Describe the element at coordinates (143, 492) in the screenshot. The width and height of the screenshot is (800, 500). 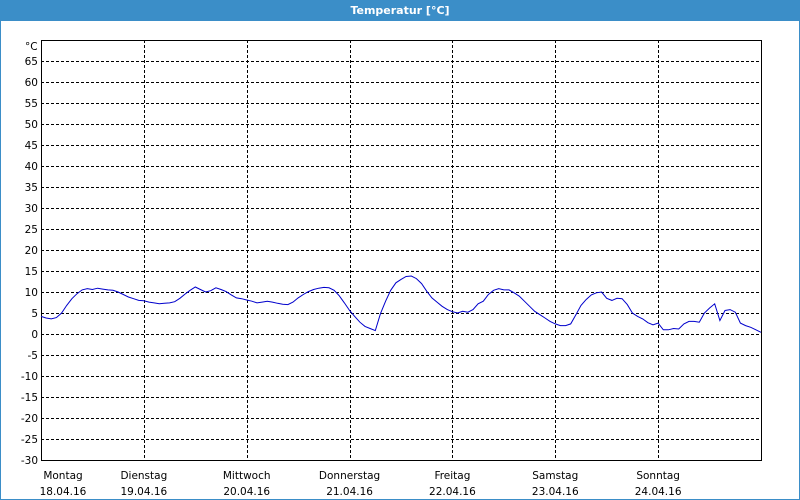
I see `x-tick-label-date: 19.04.16` at that location.